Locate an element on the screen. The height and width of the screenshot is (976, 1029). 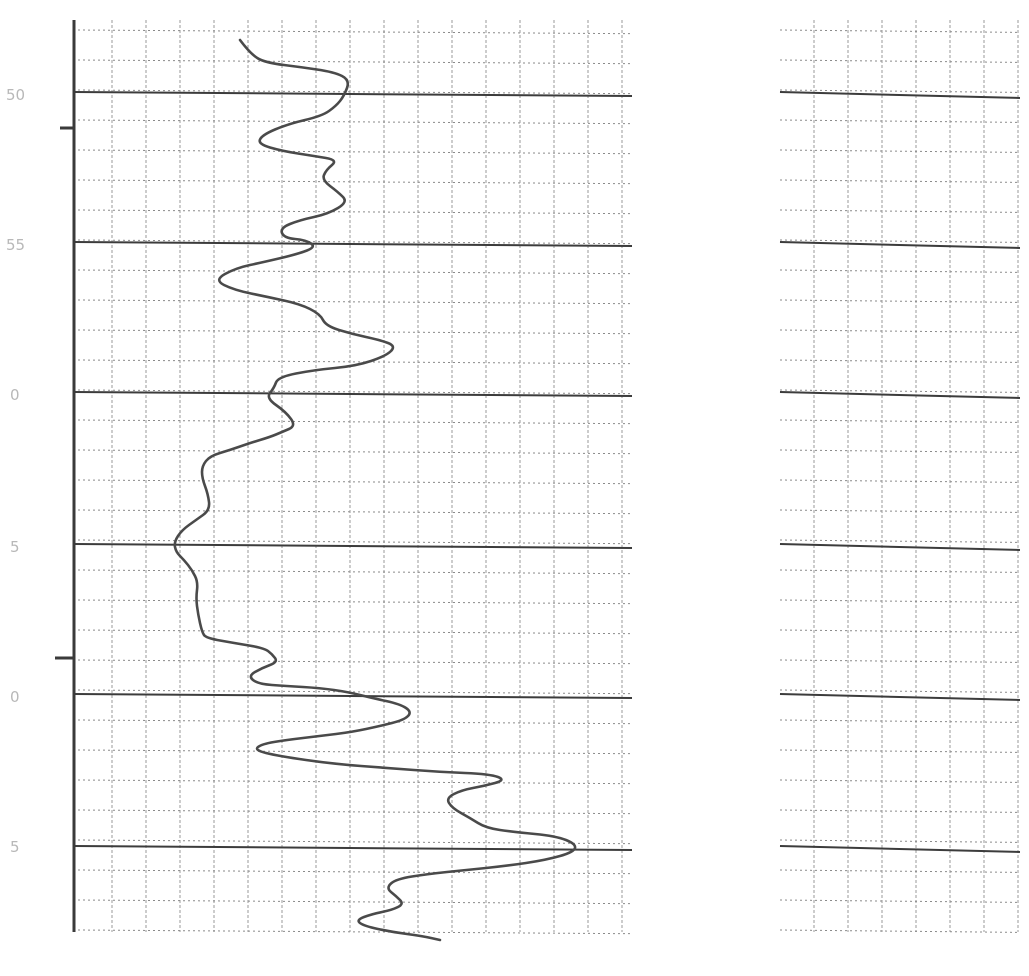
depth-labels: 50 55 0 5 0 5 is located at coordinates (15, 471).